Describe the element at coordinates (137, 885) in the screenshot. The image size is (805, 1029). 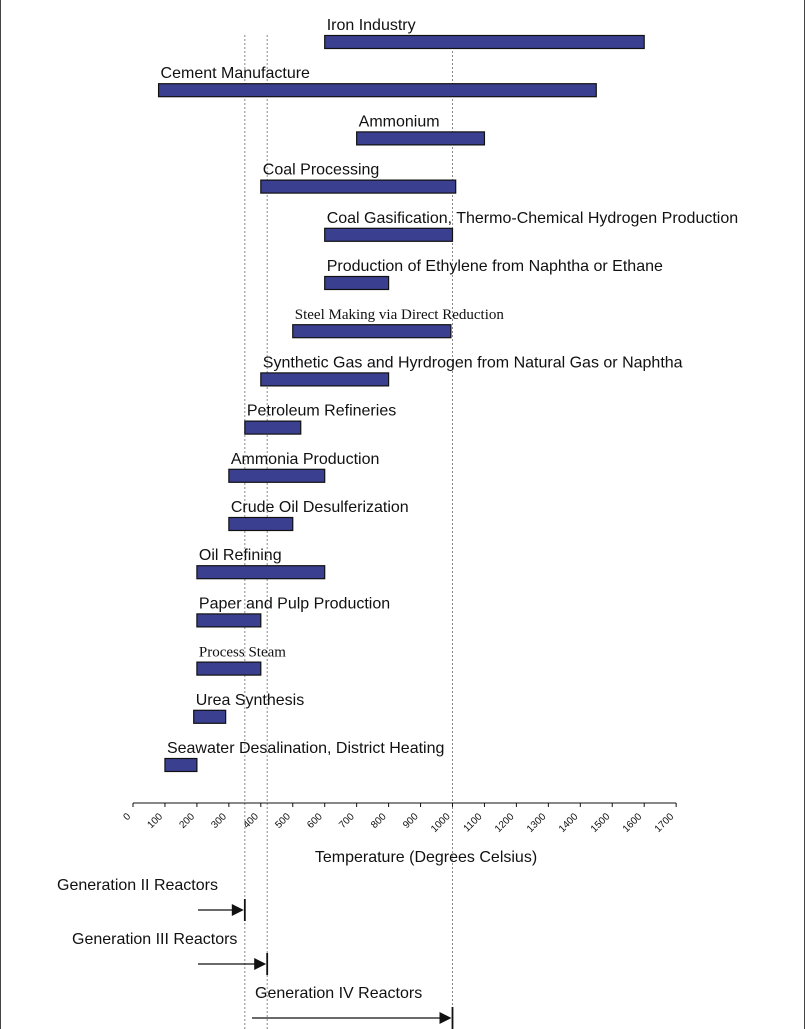
I see `reactor-label: Generation II Reactors` at that location.